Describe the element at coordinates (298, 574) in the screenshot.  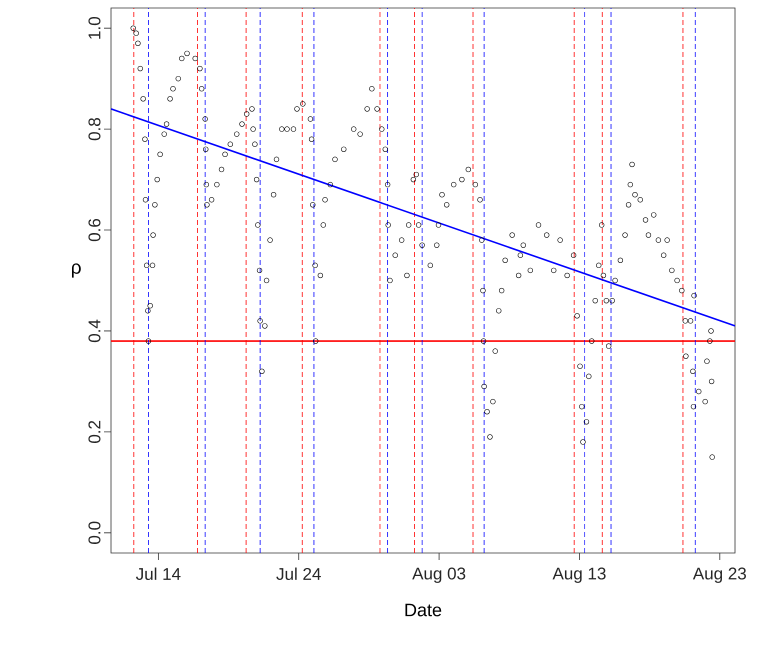
I see `x-tick-label: Jul 24` at that location.